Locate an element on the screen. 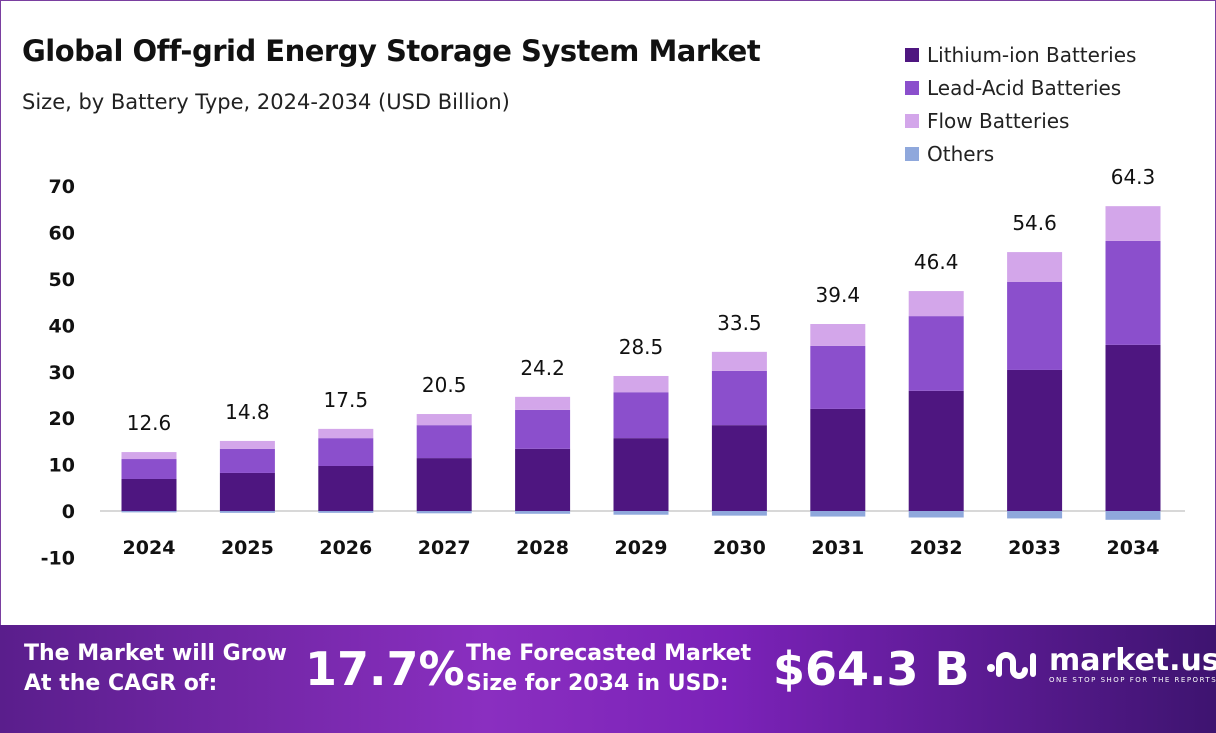  legend-label: Lithium-ion Batteries is located at coordinates (1032, 54).